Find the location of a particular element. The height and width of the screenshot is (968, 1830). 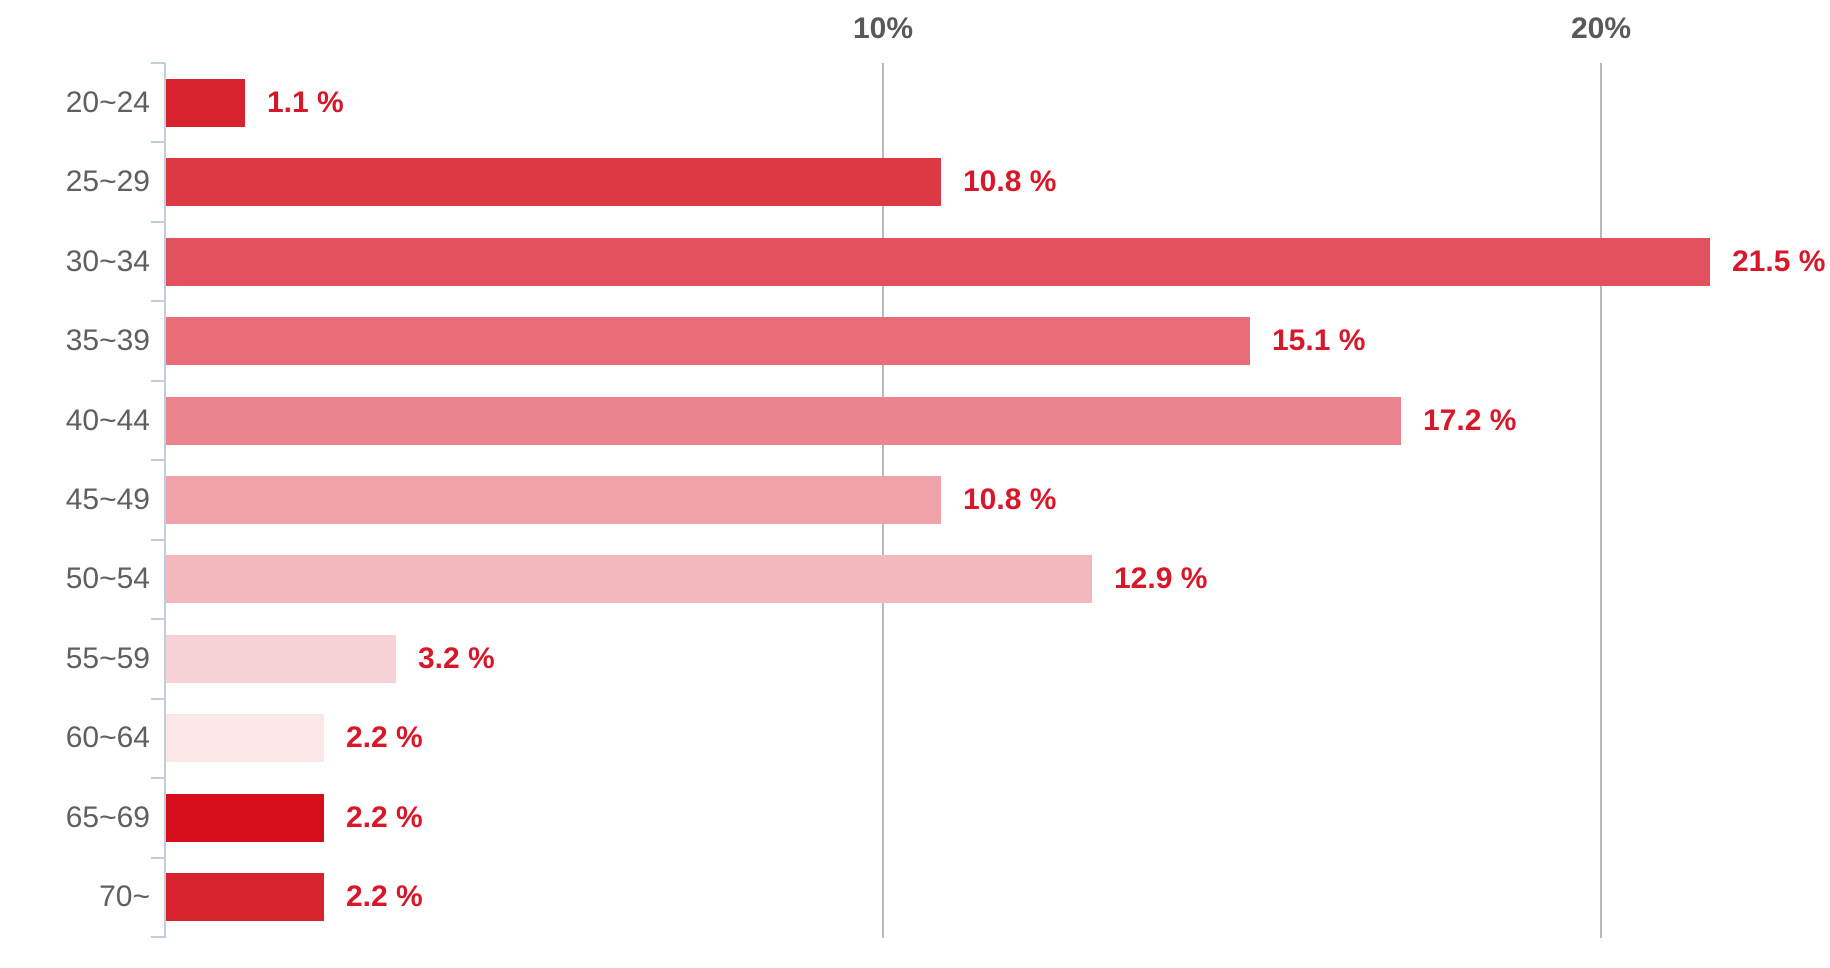

category-label: 35~39 is located at coordinates (107, 341).